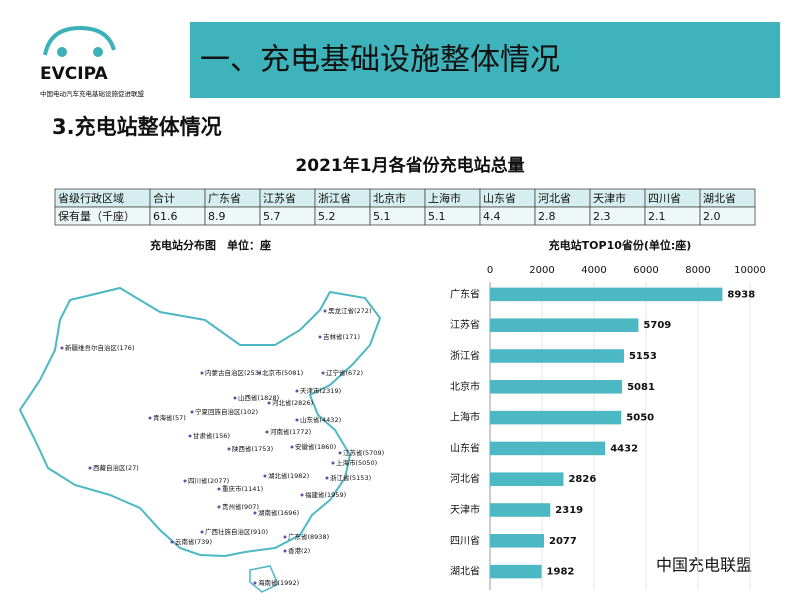 The image size is (800, 604). Describe the element at coordinates (258, 397) in the screenshot. I see `map-label: 山西省(1828)` at that location.